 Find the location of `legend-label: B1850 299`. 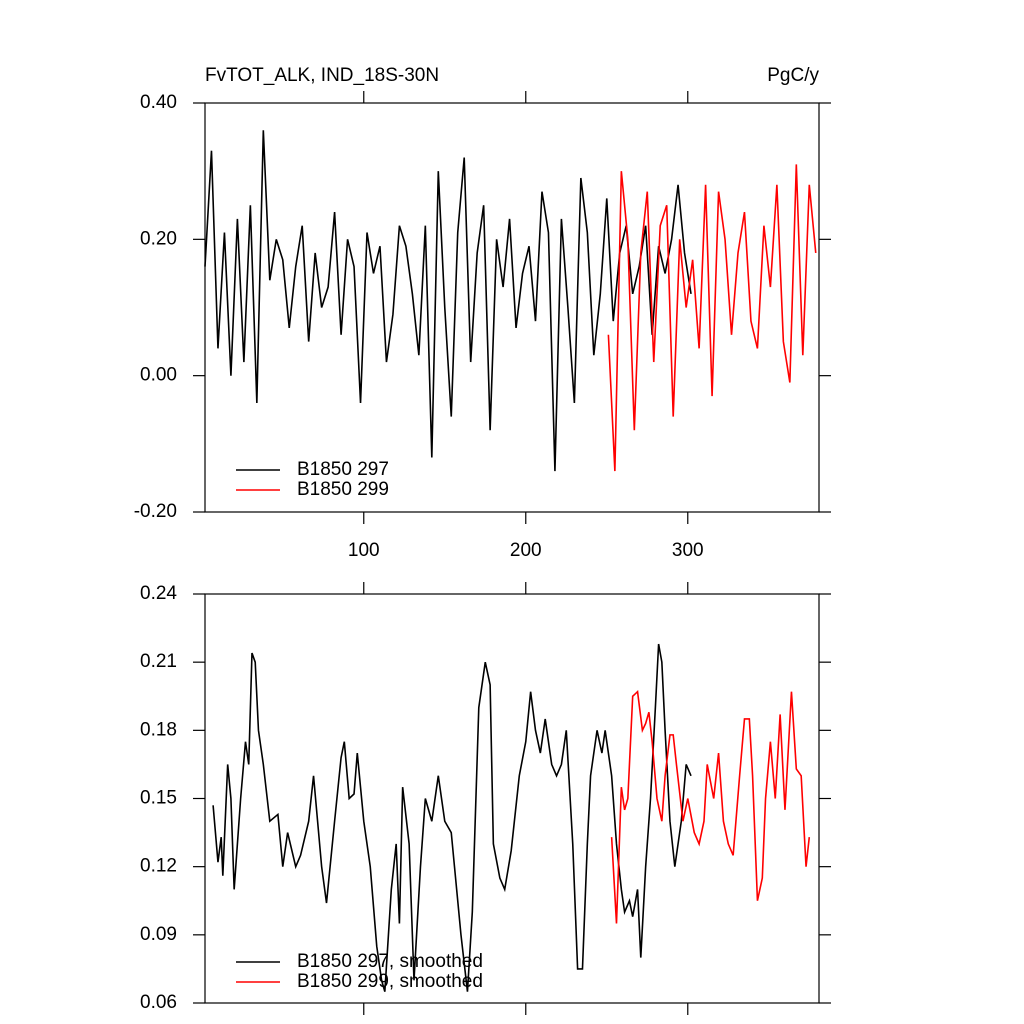

legend-label: B1850 299 is located at coordinates (343, 489).